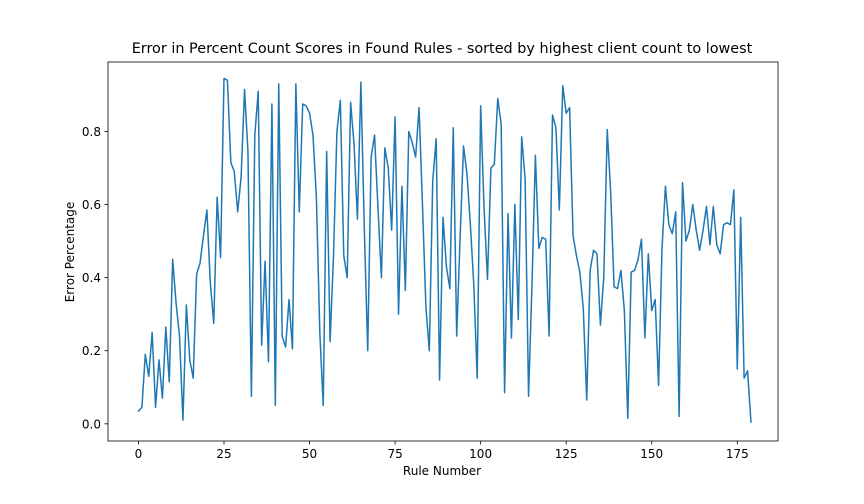  Describe the element at coordinates (91, 351) in the screenshot. I see `y-tick-label: 0.2` at that location.